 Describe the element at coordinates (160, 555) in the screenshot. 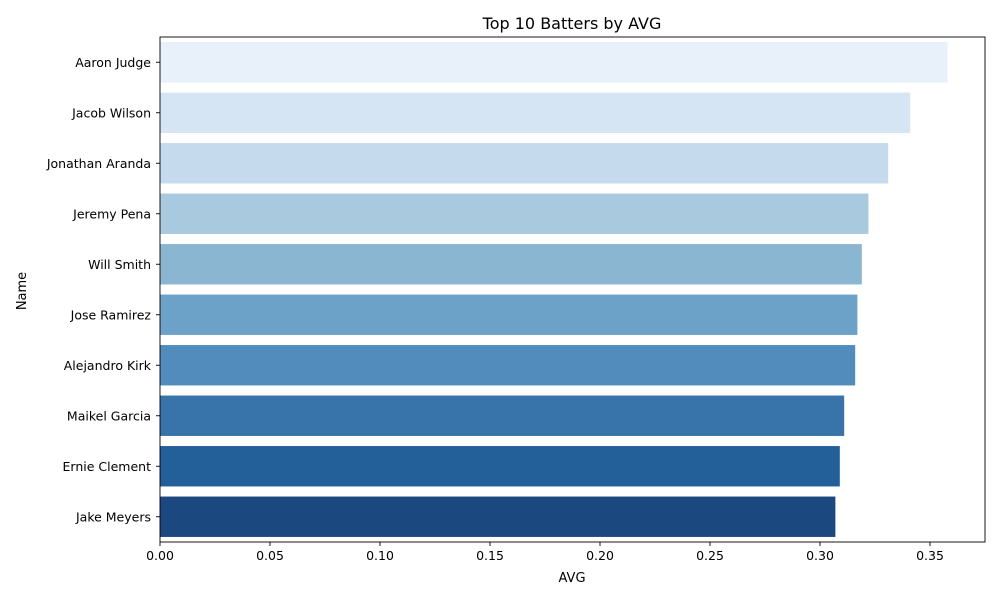

I see `x-tick-label: 0.00` at that location.